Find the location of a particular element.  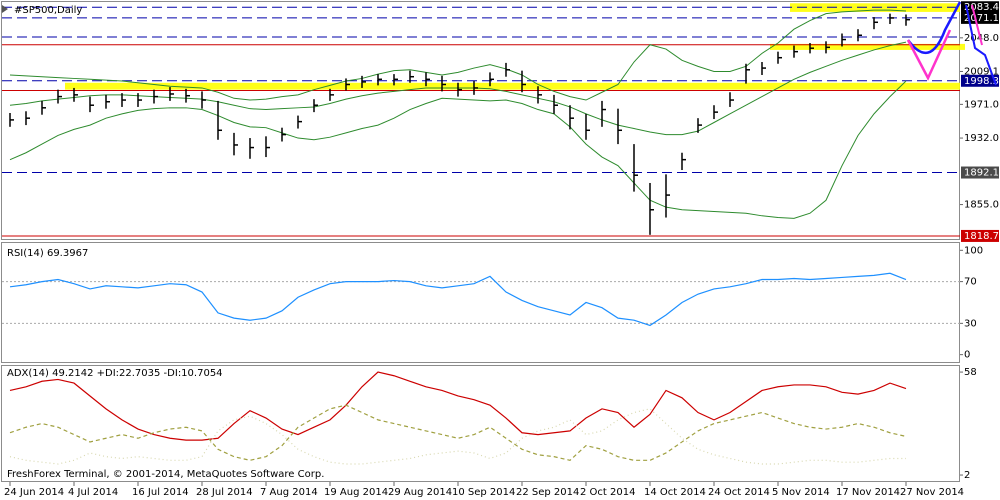

level-label: 1998.3 is located at coordinates (981, 81).